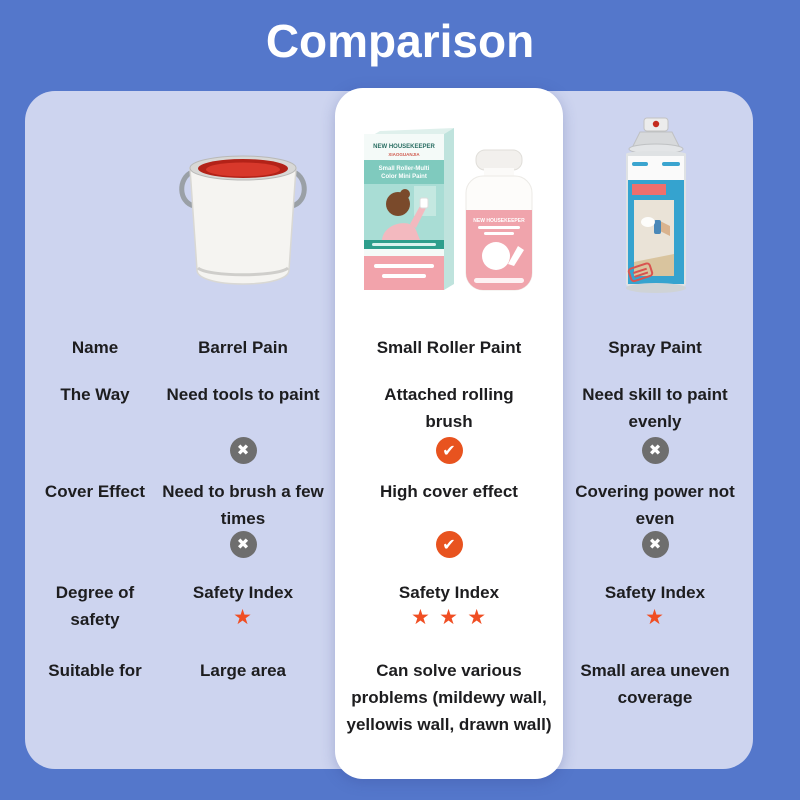 The width and height of the screenshot is (800, 800). I want to click on box-product-line2: Color Mini Paint, so click(404, 177).